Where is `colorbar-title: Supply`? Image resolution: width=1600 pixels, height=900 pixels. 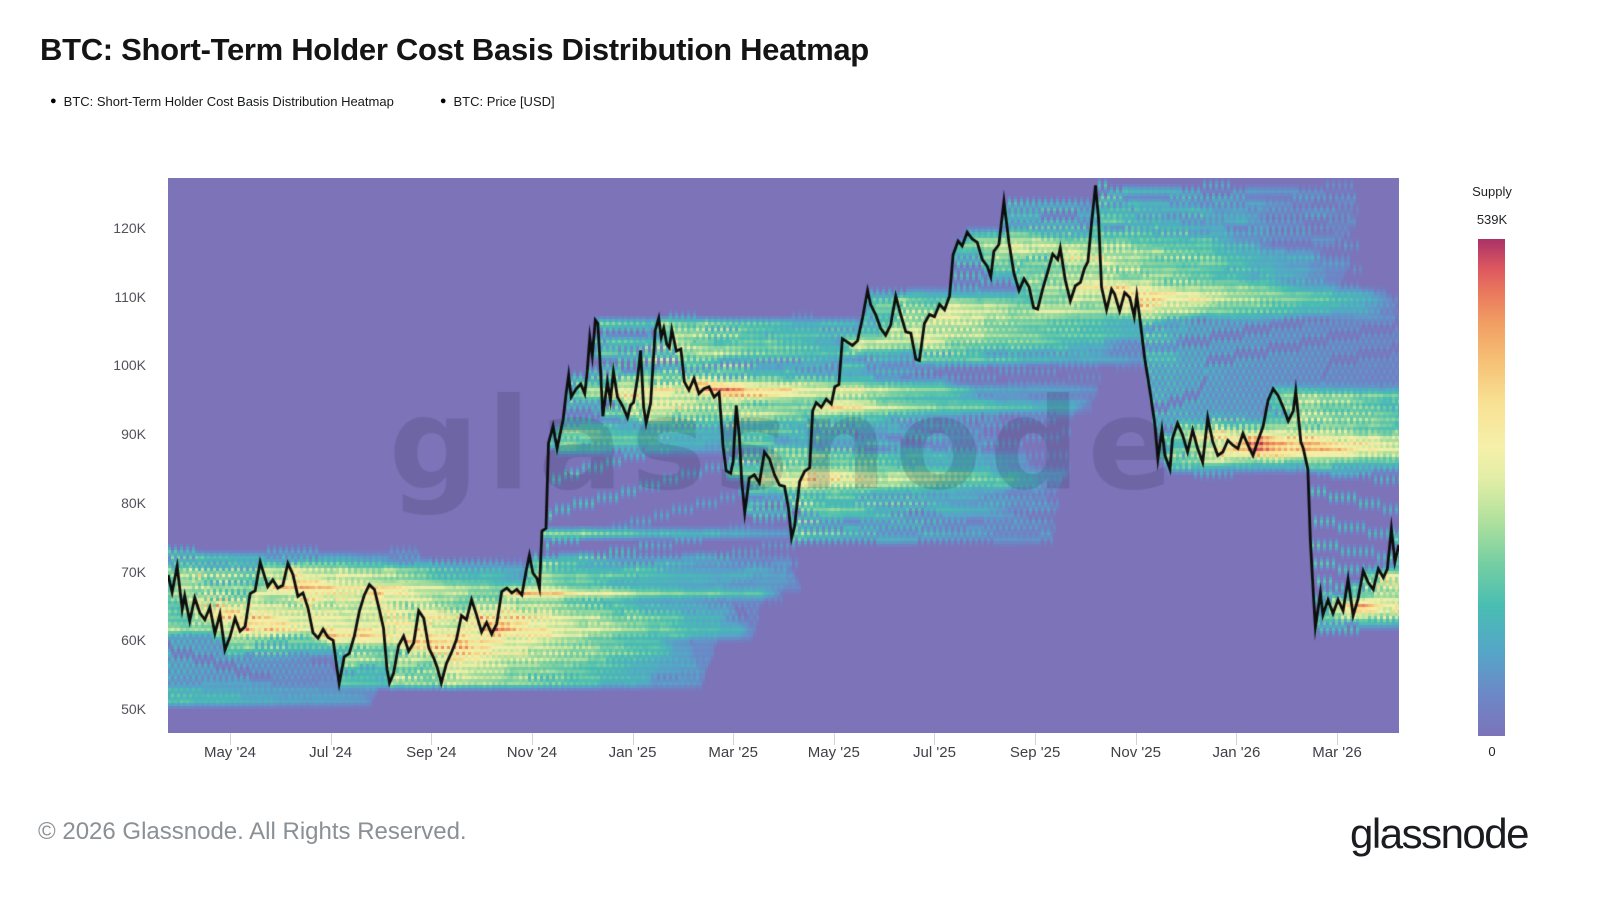 colorbar-title: Supply is located at coordinates (1492, 191).